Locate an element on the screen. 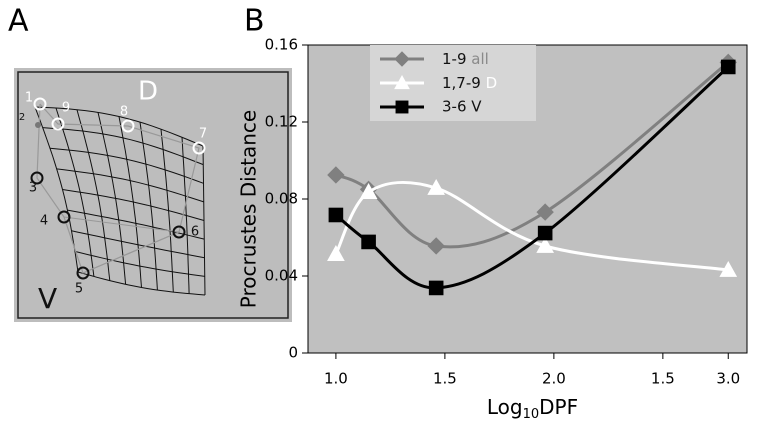 The image size is (774, 430). landmark-label: 5 is located at coordinates (79, 289).